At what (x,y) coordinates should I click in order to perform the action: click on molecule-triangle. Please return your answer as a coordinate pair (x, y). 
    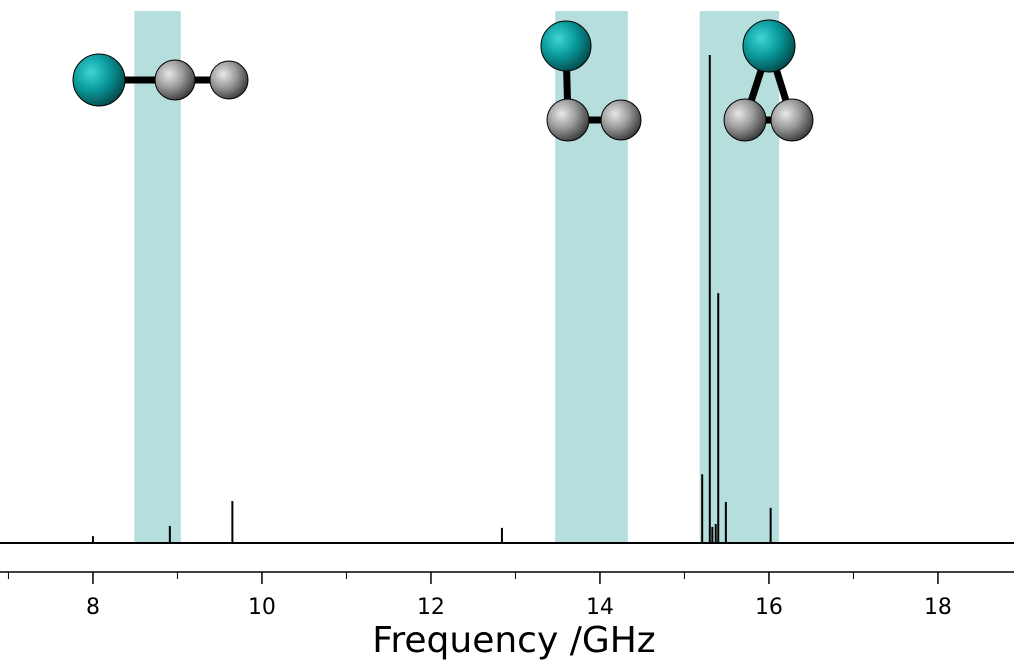
    Looking at the image, I should click on (768, 80).